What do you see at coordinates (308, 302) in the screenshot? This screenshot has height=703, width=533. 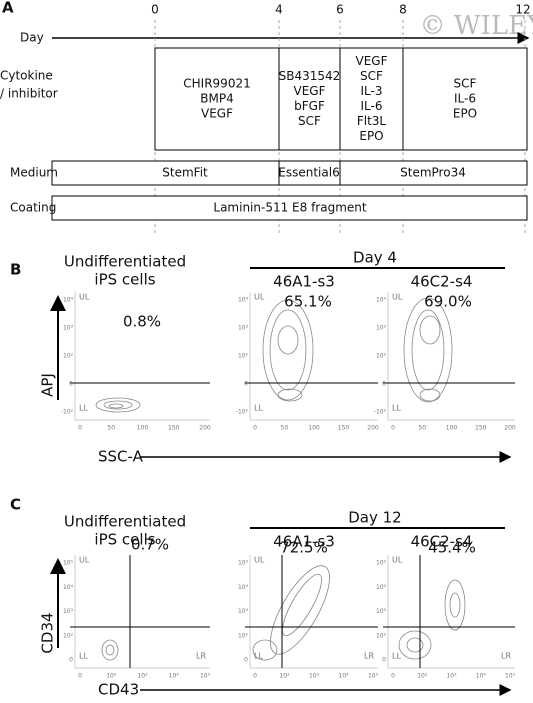 I see `percent: 65.1%` at bounding box center [308, 302].